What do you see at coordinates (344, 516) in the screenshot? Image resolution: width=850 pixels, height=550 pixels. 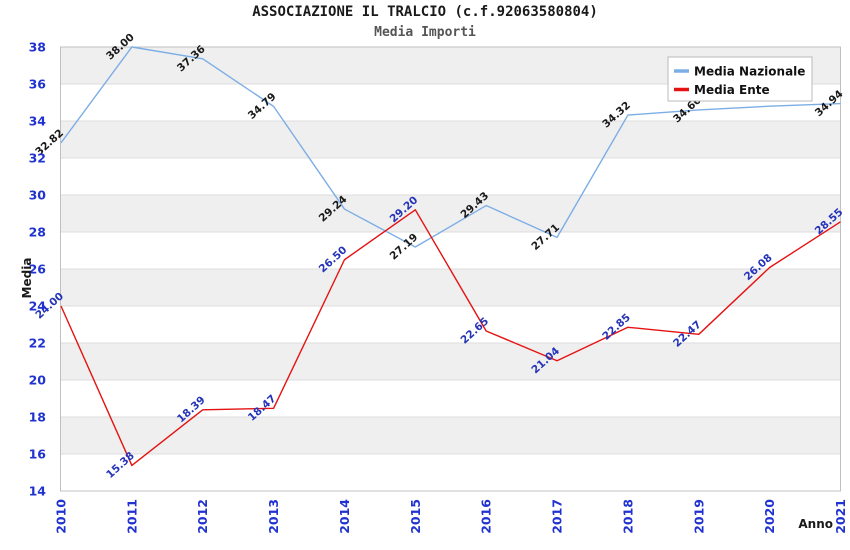 I see `x-tick-label: 2014` at bounding box center [344, 516].